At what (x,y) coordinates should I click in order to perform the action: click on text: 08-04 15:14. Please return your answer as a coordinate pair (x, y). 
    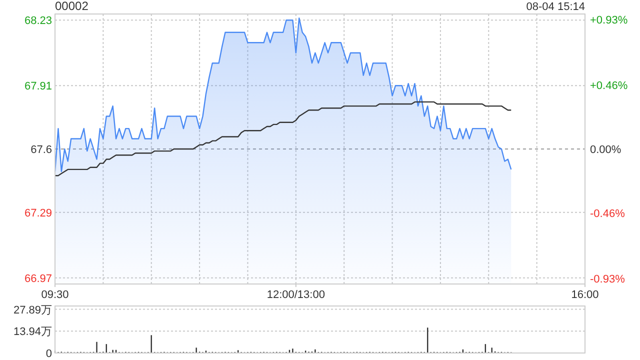
    Looking at the image, I should click on (555, 7).